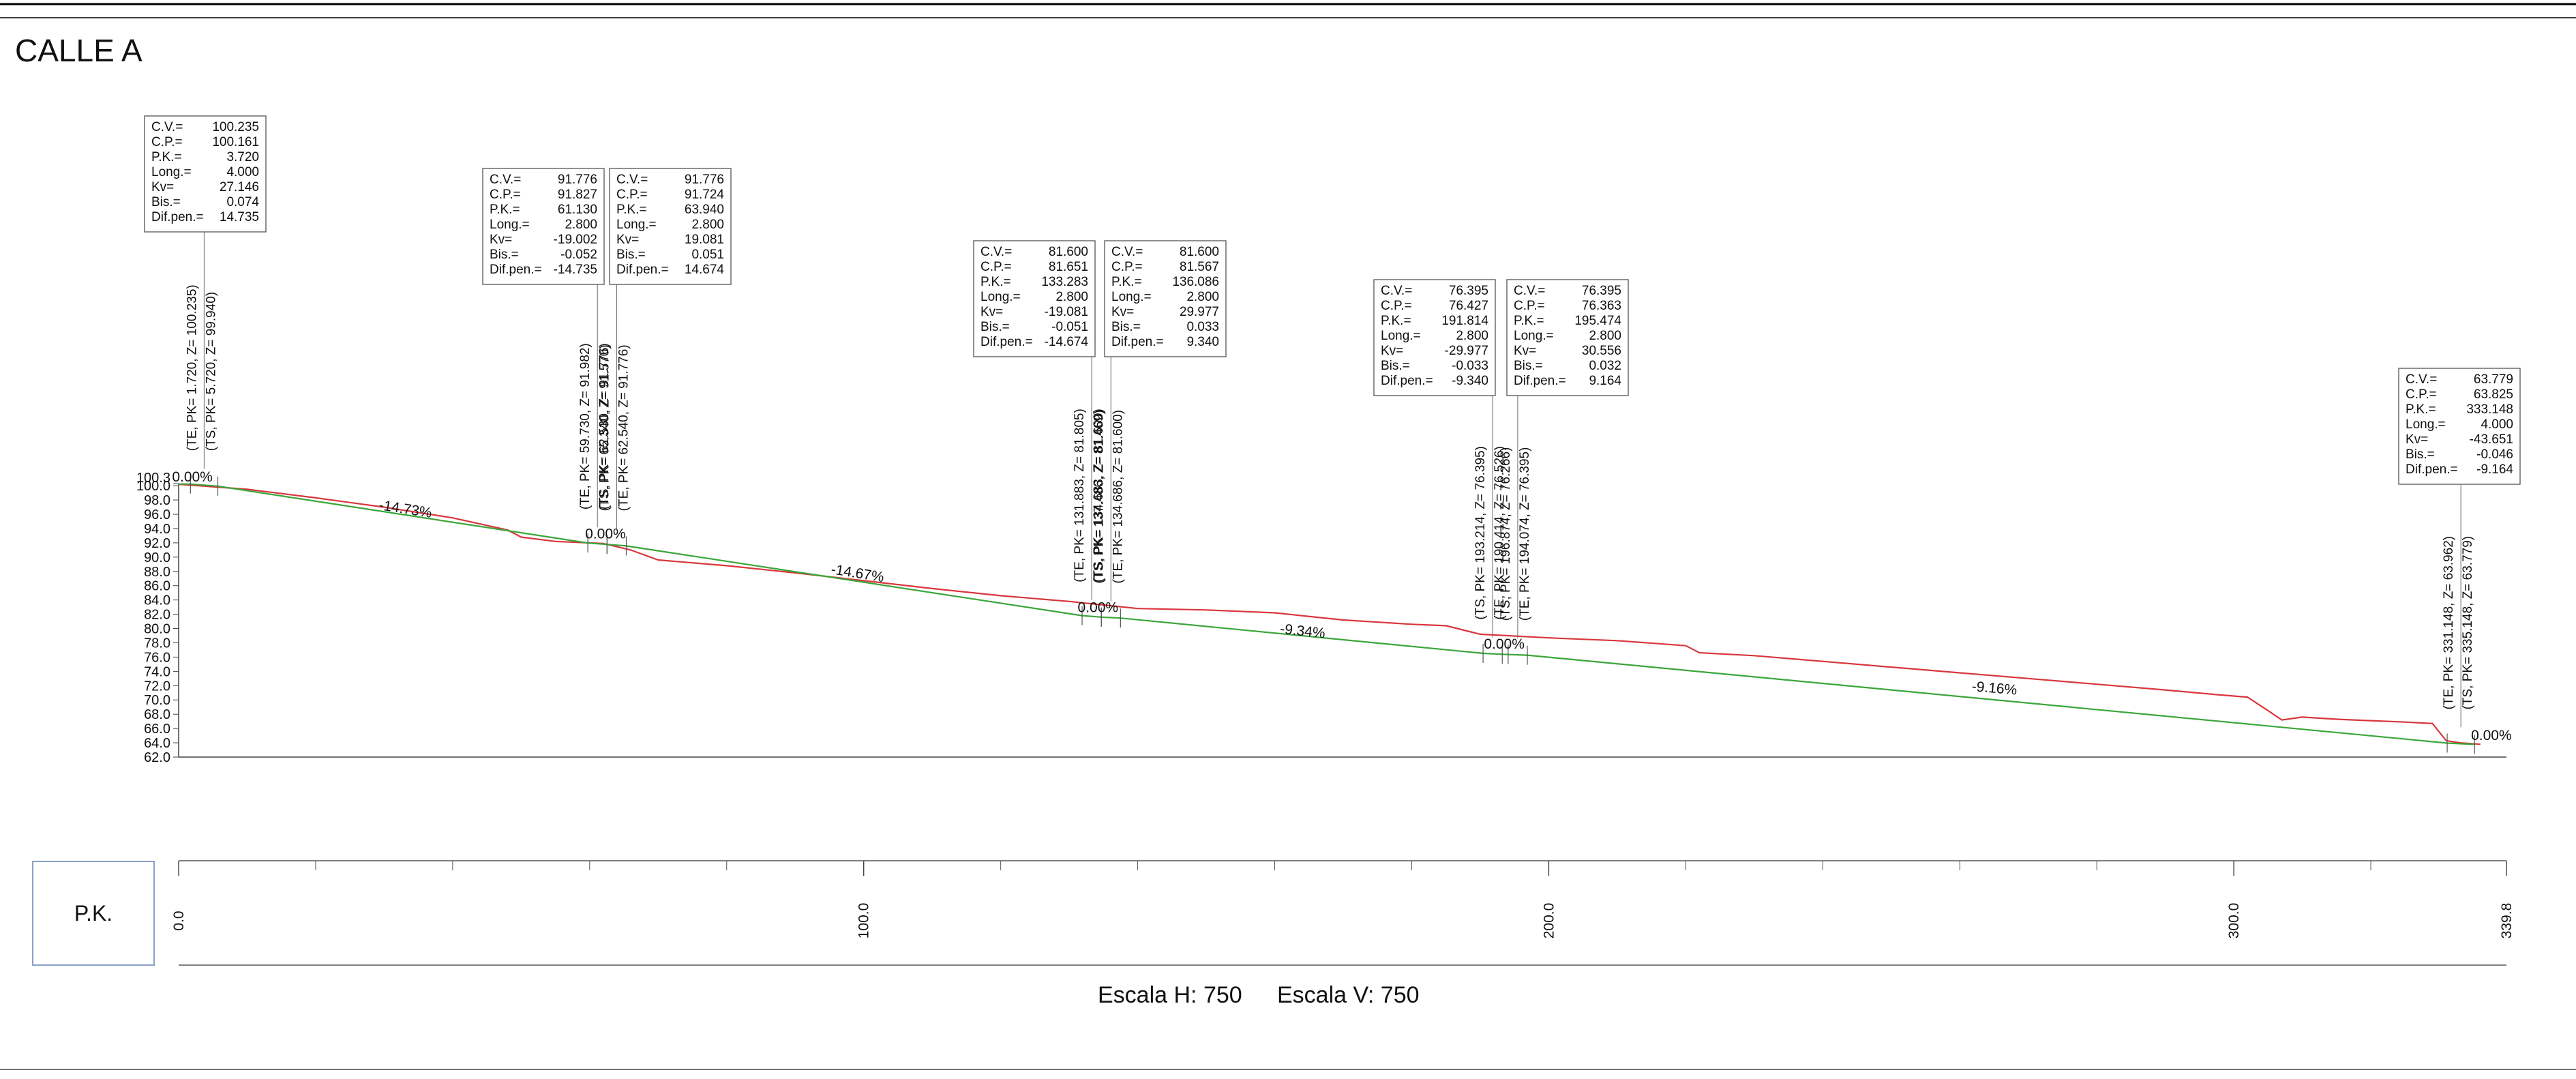 The height and width of the screenshot is (1079, 2576). Describe the element at coordinates (79, 51) in the screenshot. I see `drawing-title: CALLE A` at that location.